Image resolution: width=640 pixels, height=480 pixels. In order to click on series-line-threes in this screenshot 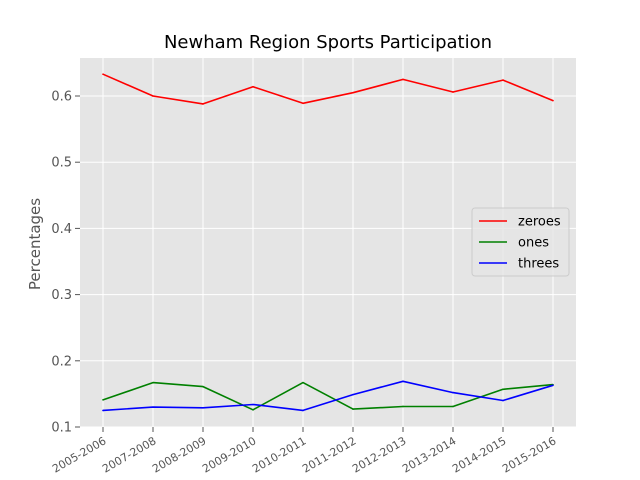, I will do `click(328, 396)`.